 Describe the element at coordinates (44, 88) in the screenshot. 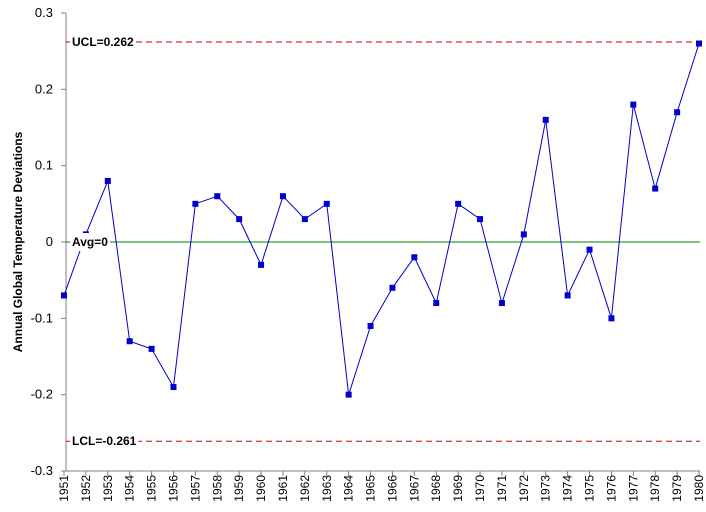

I see `y-tick-label: 0.2` at that location.